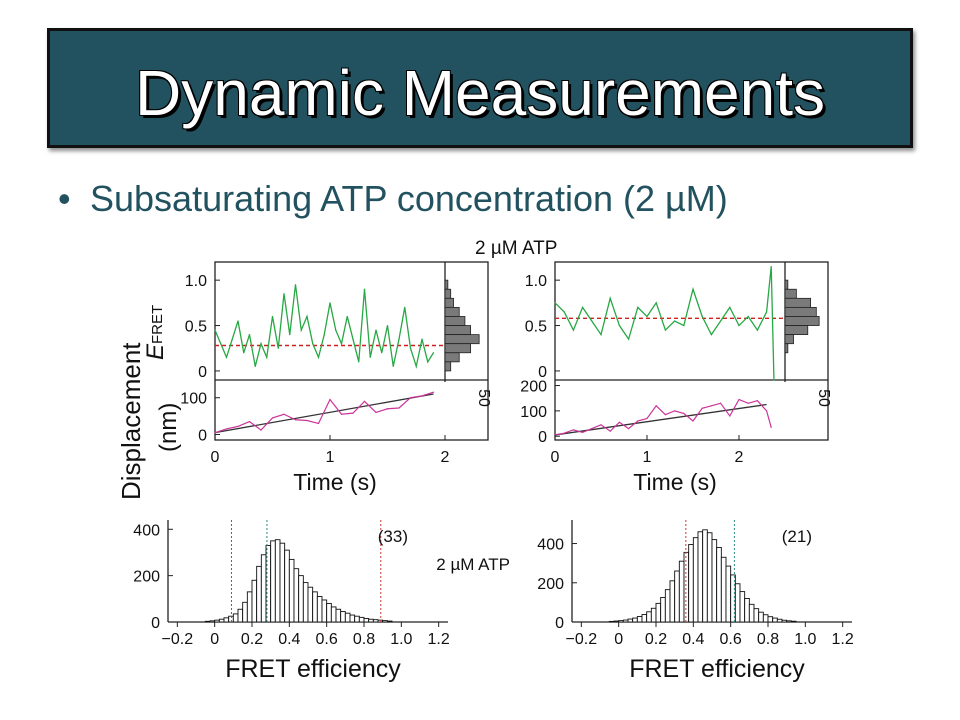 This screenshot has height=720, width=960. I want to click on fret-tick-label: 0, so click(542, 372).